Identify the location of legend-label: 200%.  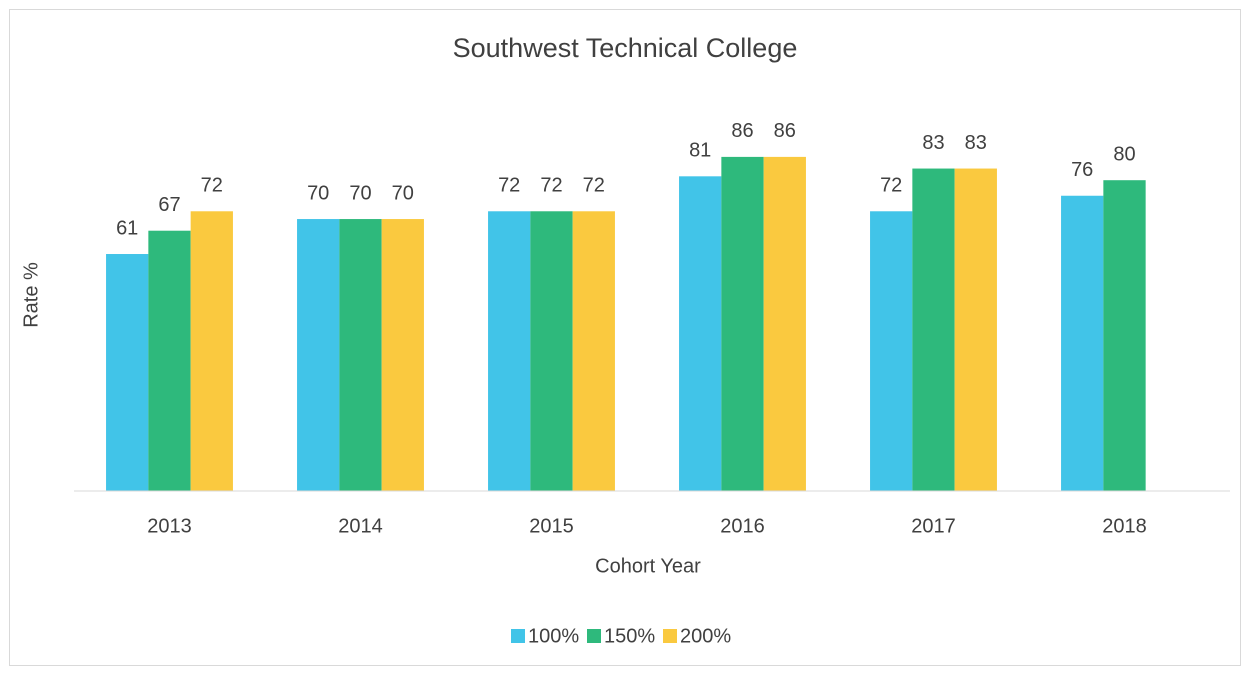
(705, 636).